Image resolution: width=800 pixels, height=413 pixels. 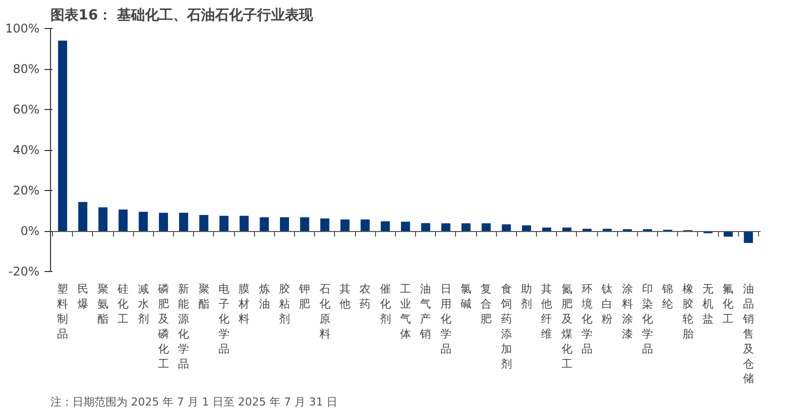 I want to click on x-tick-label: 工业气体, so click(x=405, y=311).